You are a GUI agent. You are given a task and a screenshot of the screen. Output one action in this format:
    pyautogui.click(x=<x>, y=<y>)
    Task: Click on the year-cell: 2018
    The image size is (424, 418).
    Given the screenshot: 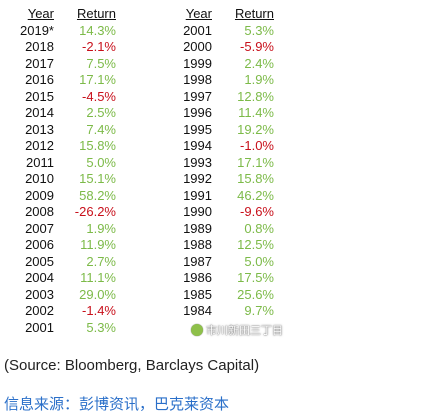 What is the action you would take?
    pyautogui.click(x=39, y=46)
    